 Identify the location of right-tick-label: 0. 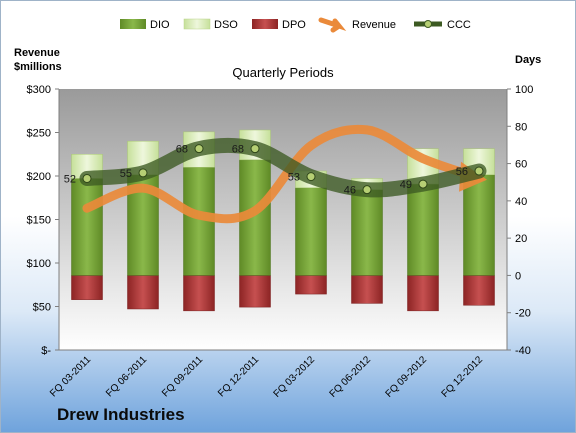
(518, 276).